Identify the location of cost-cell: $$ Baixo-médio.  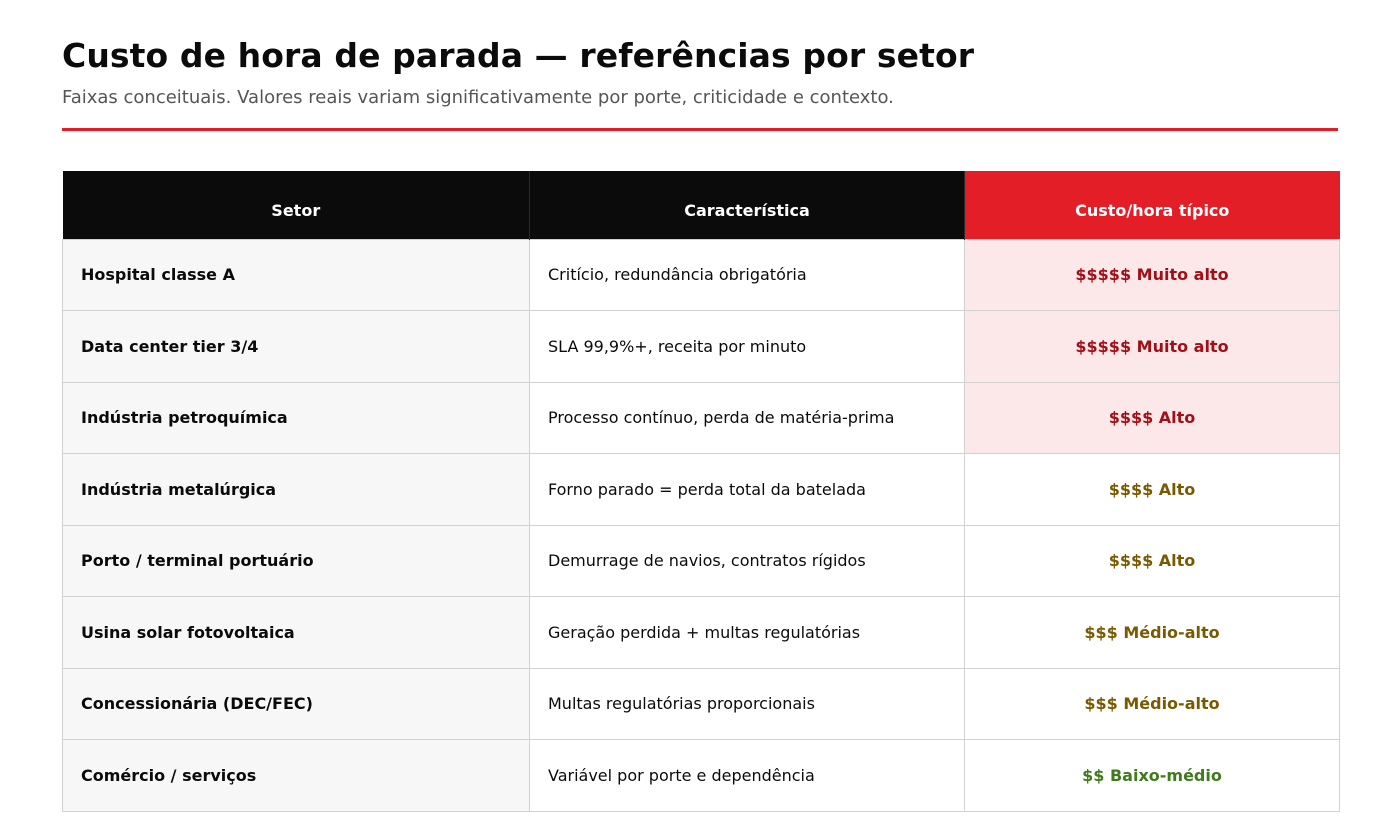
(1152, 775).